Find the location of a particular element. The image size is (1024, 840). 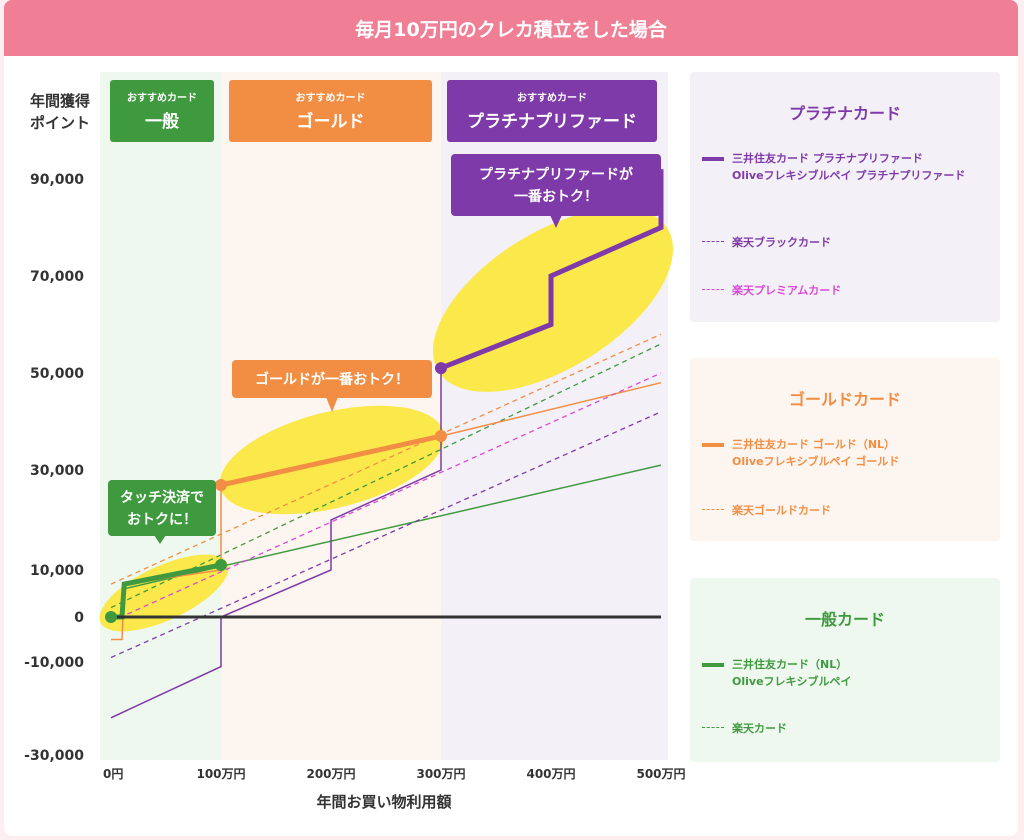

legend-item: 楽天プレミアムカード is located at coordinates (771, 290).